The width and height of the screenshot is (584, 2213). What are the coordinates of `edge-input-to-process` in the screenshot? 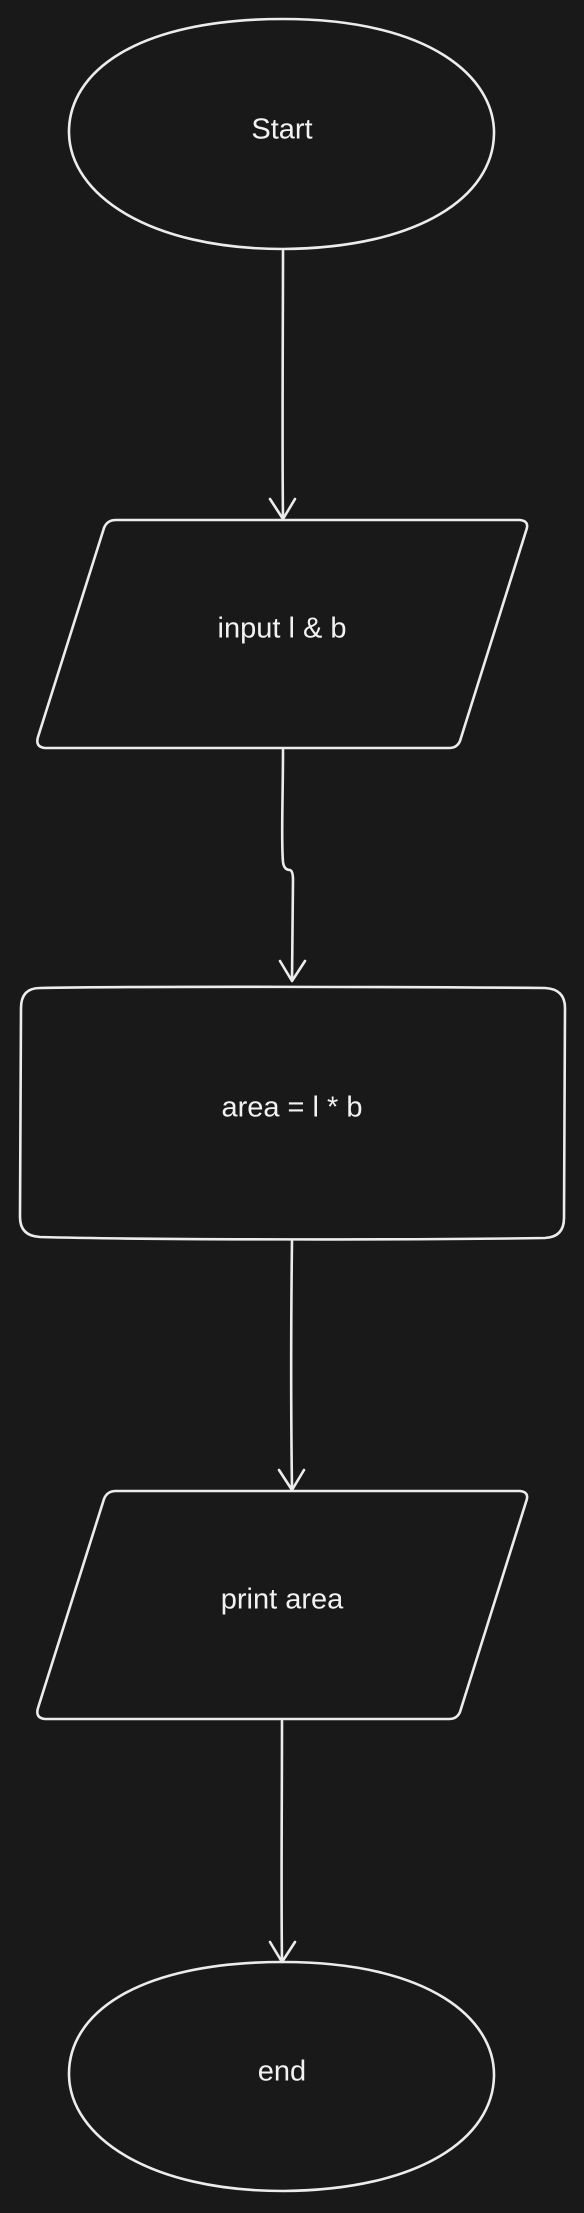 It's located at (292, 865).